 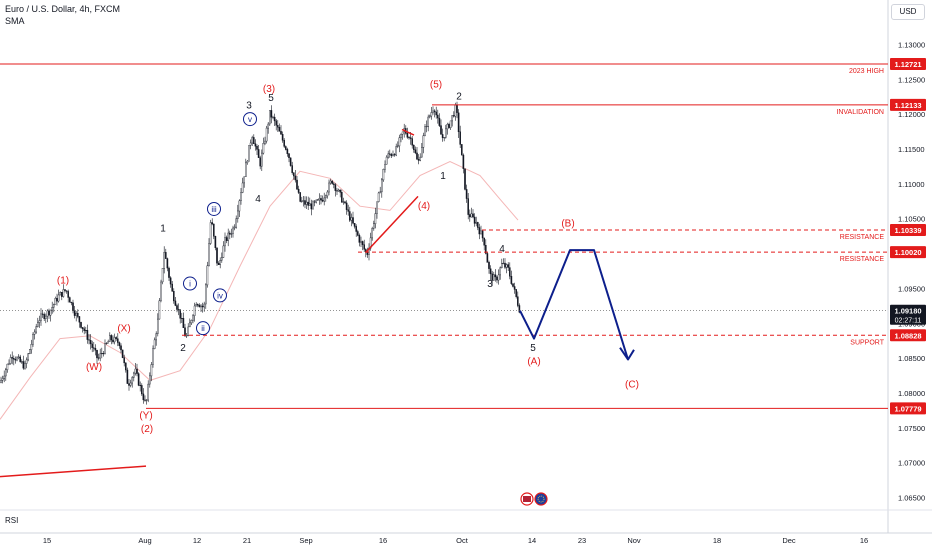 I want to click on wave-label: (C), so click(x=632, y=384).